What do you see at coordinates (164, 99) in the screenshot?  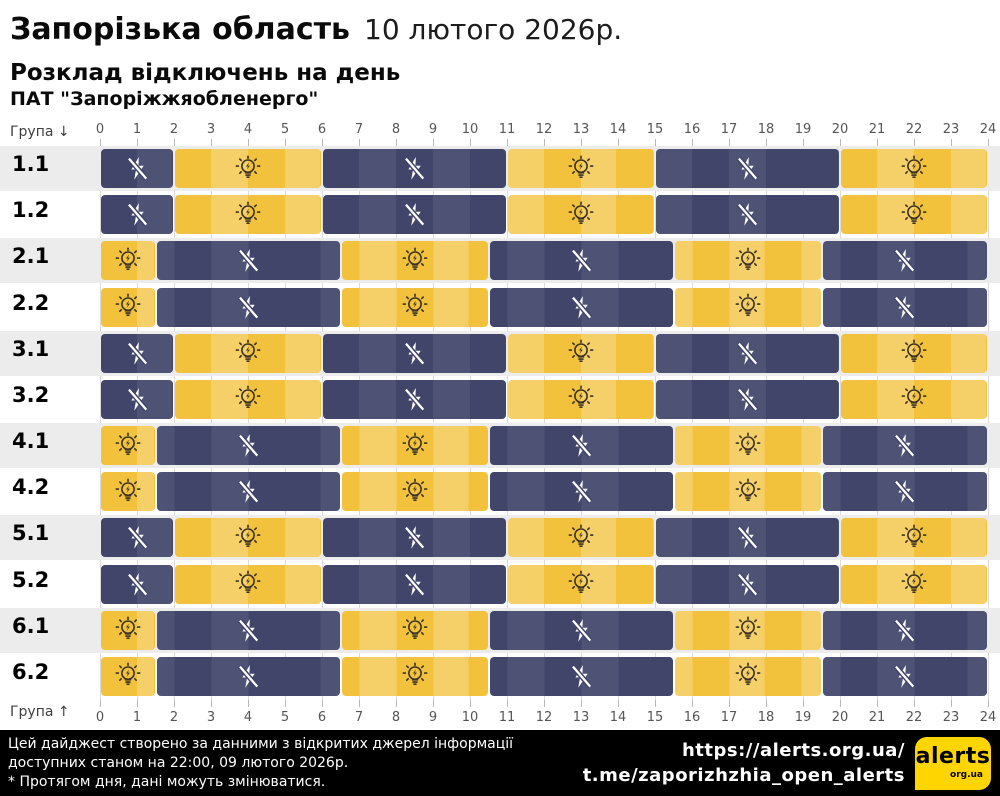 I see `company-name: ПАТ "Запоріжжяобленерго"` at bounding box center [164, 99].